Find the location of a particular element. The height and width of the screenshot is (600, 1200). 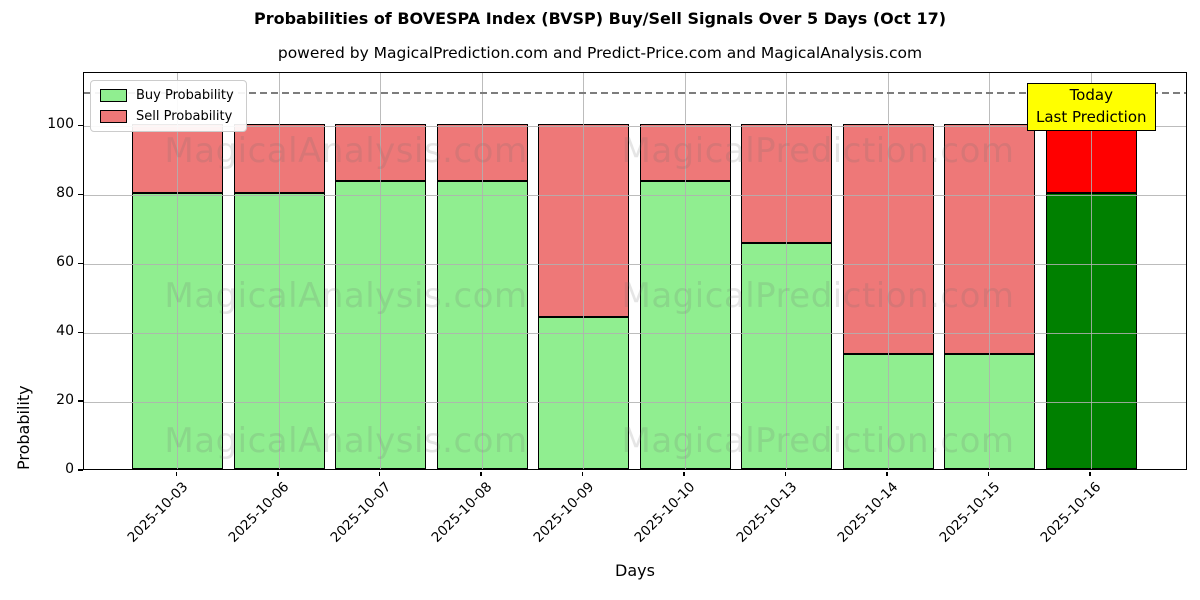

annotation-line-2: Last Prediction is located at coordinates (1091, 116).